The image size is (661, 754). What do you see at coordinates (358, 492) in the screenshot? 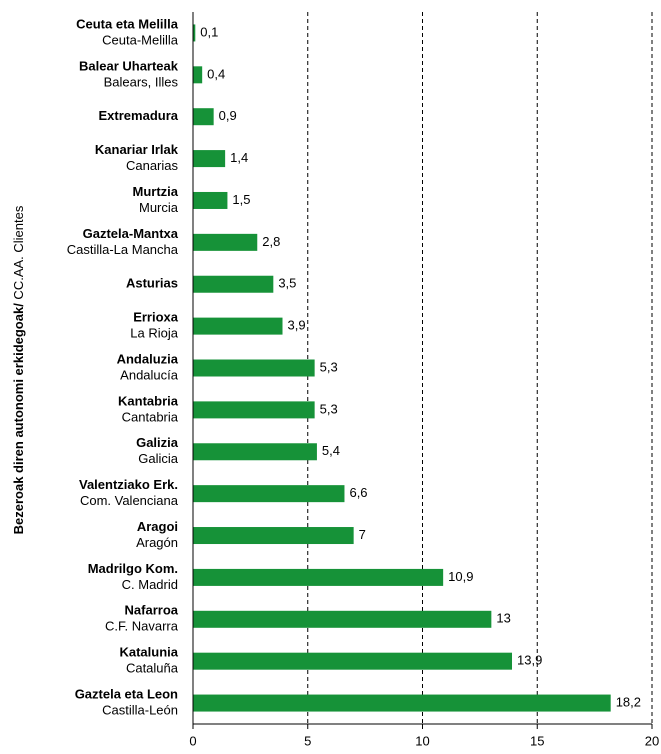
I see `value-label: 6,6` at bounding box center [358, 492].